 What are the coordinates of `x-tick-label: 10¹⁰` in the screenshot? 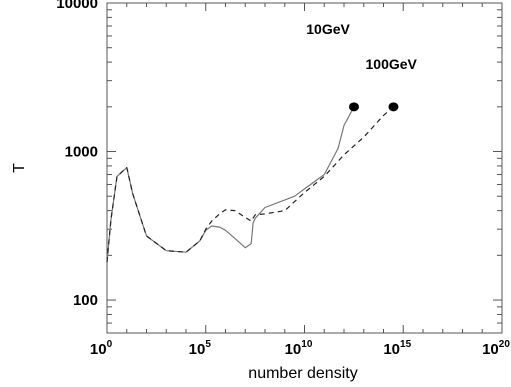 It's located at (299, 348).